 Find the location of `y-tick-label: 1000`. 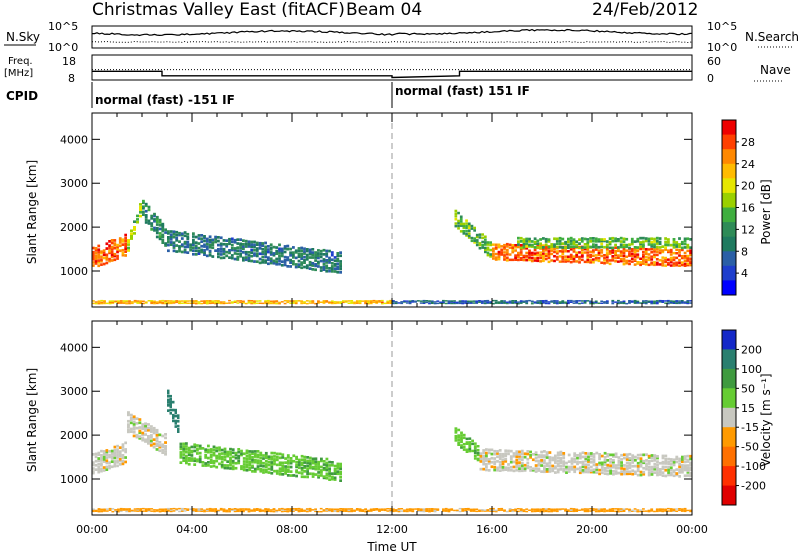

y-tick-label: 1000 is located at coordinates (74, 271).